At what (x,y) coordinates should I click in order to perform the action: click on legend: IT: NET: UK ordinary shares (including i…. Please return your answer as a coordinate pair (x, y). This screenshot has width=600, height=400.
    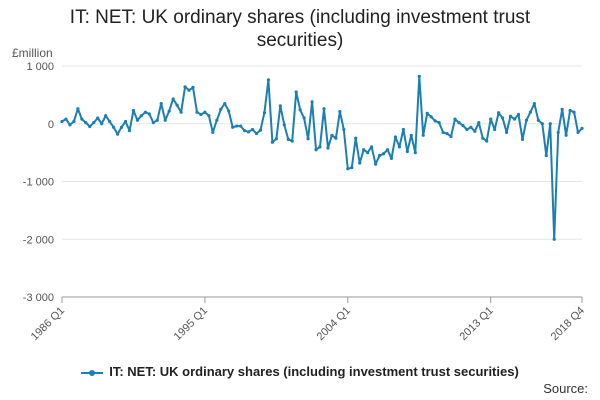
    Looking at the image, I should click on (300, 371).